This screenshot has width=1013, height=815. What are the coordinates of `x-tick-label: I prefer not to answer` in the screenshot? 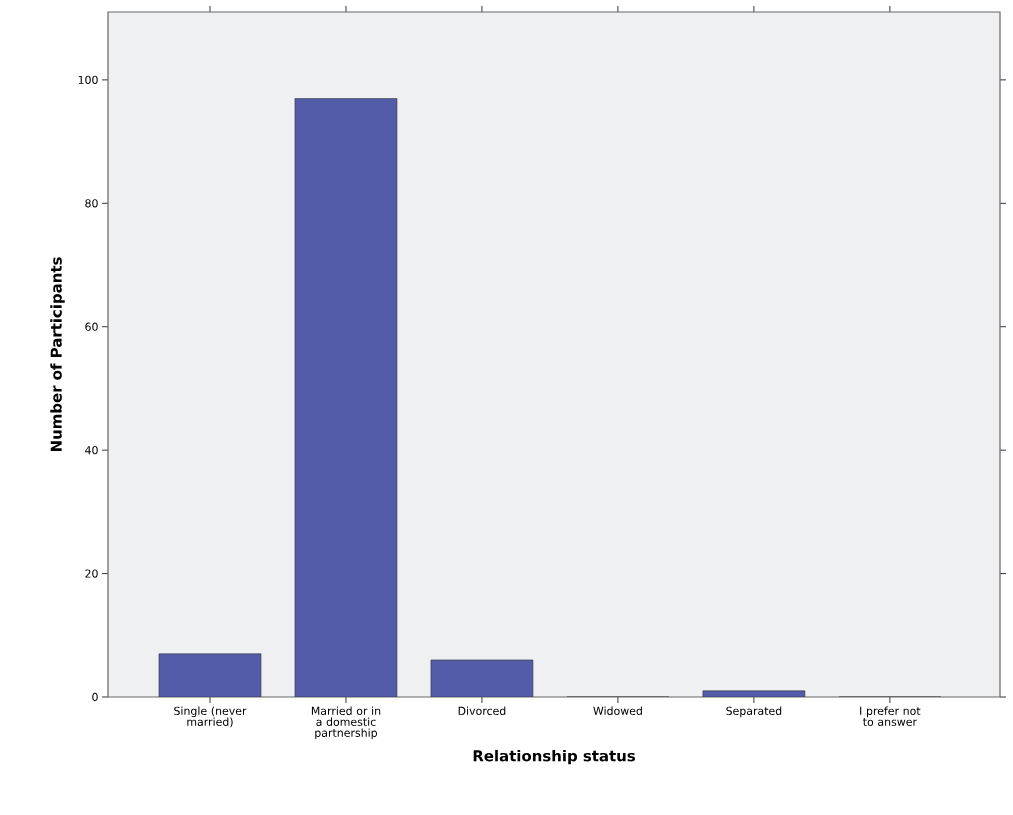 It's located at (890, 716).